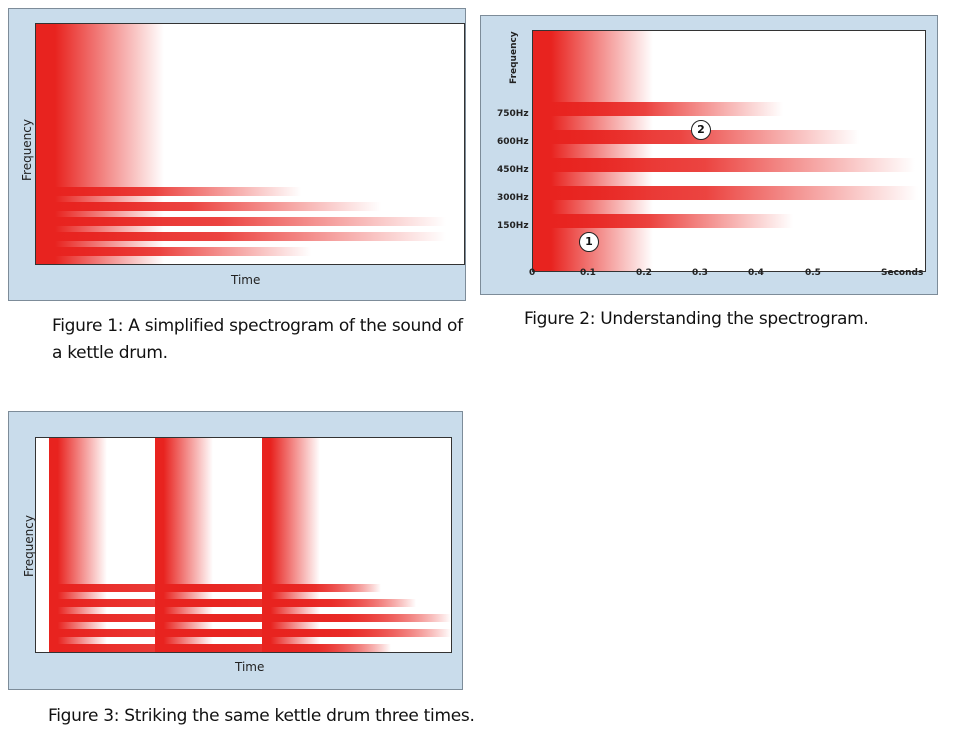 This screenshot has width=954, height=739. Describe the element at coordinates (250, 667) in the screenshot. I see `figure3-x-axis-label: Time` at that location.